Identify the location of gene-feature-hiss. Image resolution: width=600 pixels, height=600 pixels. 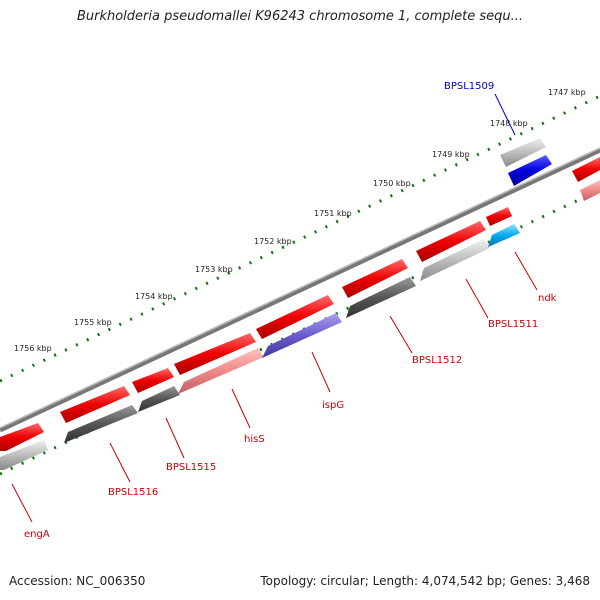
(221, 371).